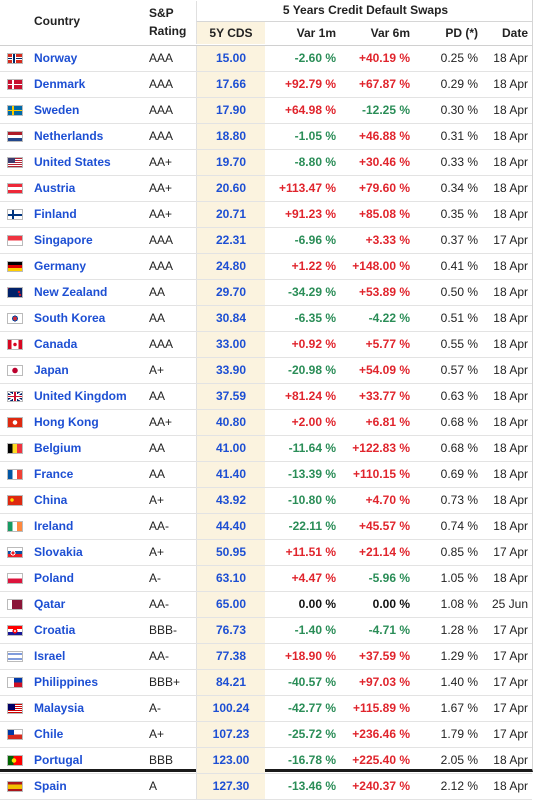  I want to click on cds-5y-value: 84.21, so click(230, 682).